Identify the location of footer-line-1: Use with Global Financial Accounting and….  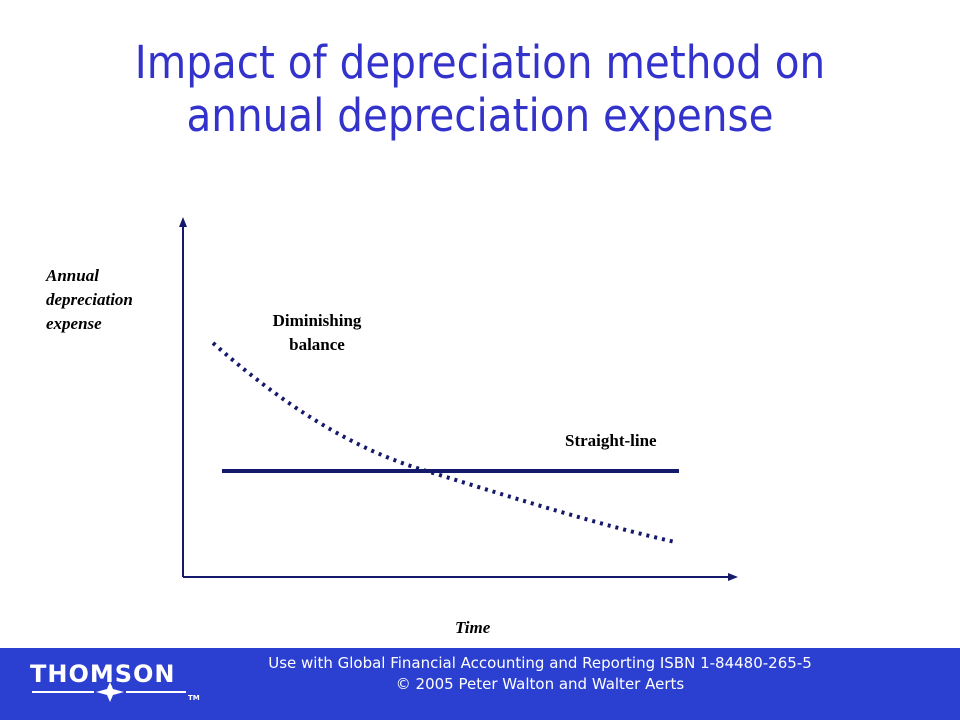
(540, 663).